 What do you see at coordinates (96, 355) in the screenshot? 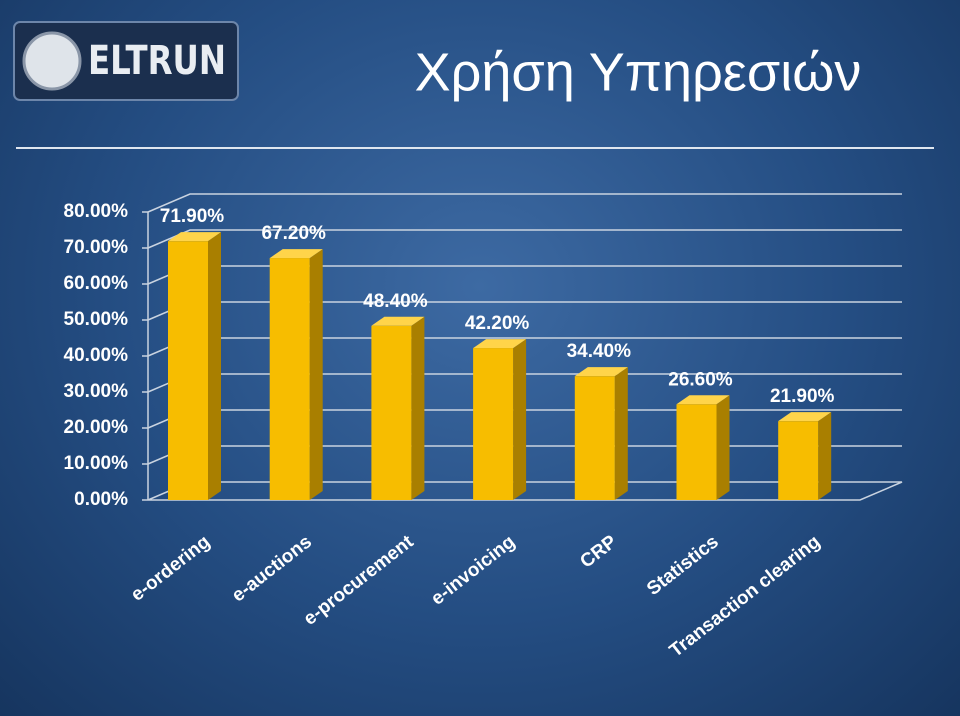
I see `y-tick-label: 40.00%` at bounding box center [96, 355].